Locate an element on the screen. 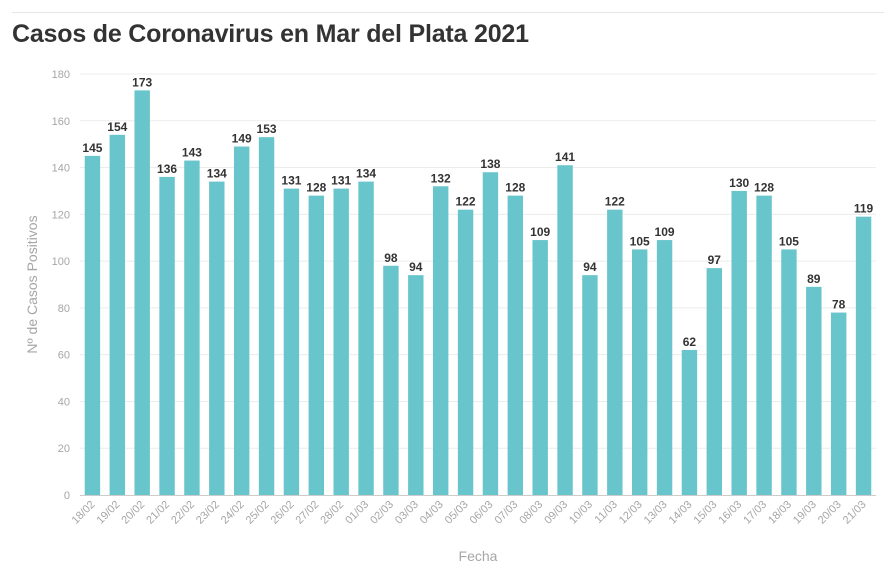 Image resolution: width=896 pixels, height=575 pixels. data-label: 97 is located at coordinates (715, 260).